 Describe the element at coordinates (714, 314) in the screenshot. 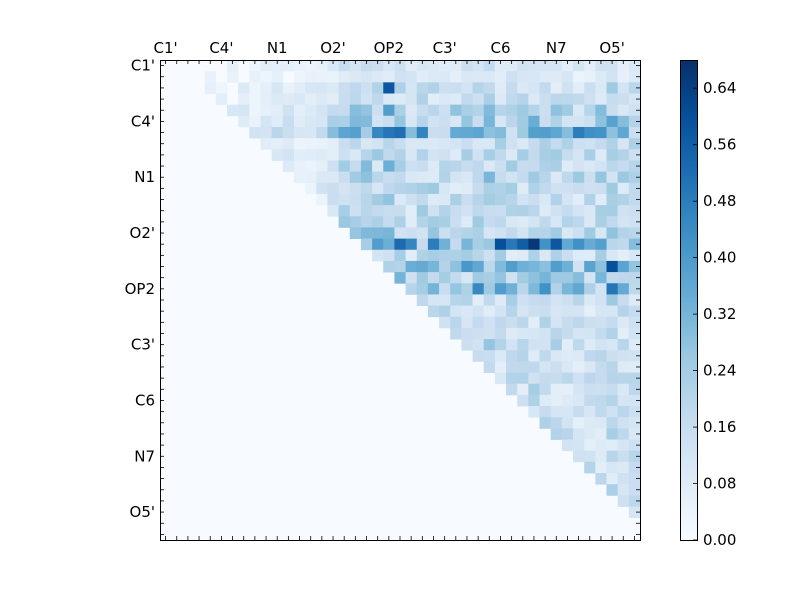

I see `colorbar-ticks: 0.00 0.08 0.16 0.24 0.32 0.40 0.48 0.56 0.64` at that location.